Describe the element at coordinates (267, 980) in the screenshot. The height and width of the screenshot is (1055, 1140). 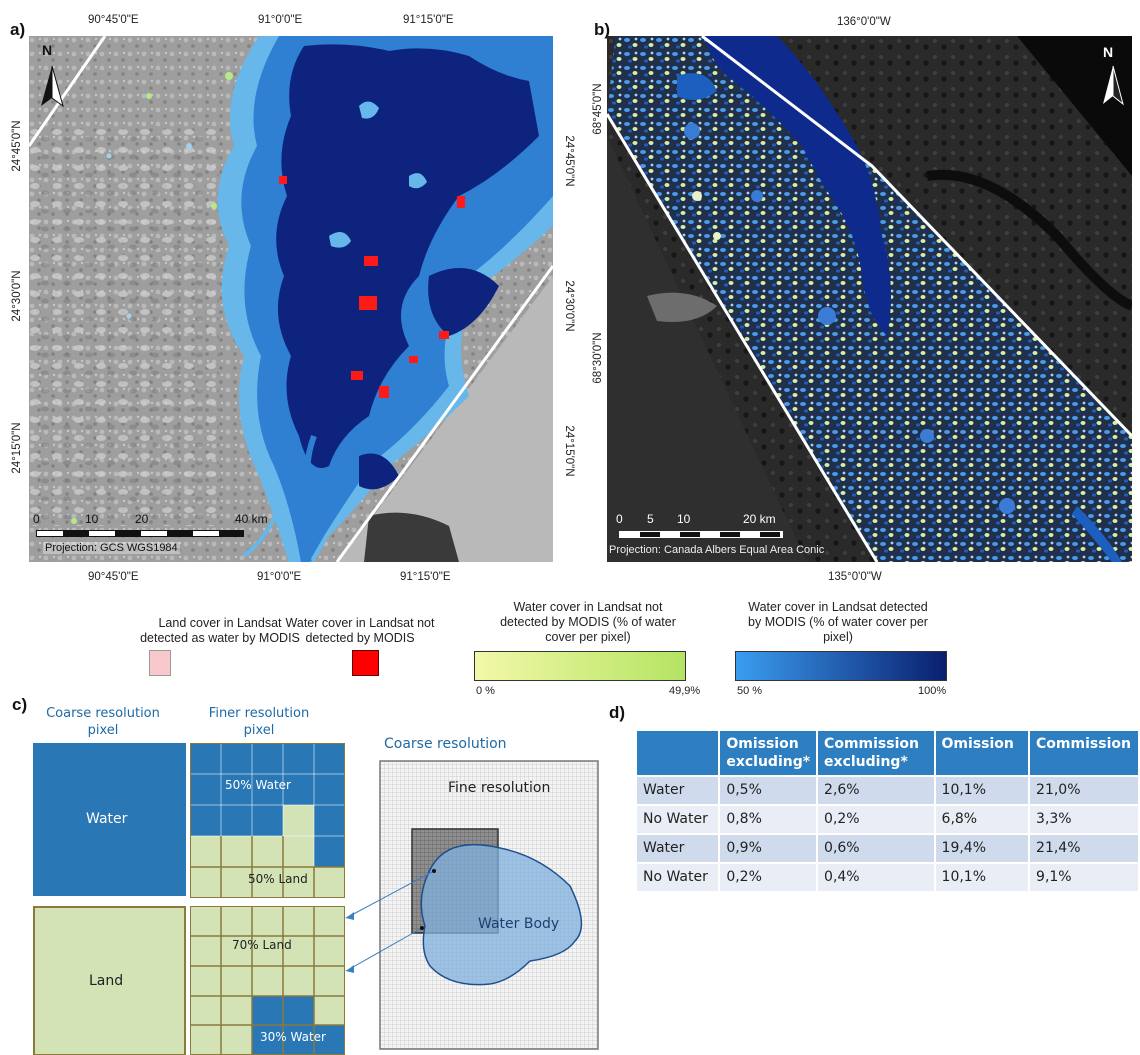
I see `finer-grid-lower` at that location.